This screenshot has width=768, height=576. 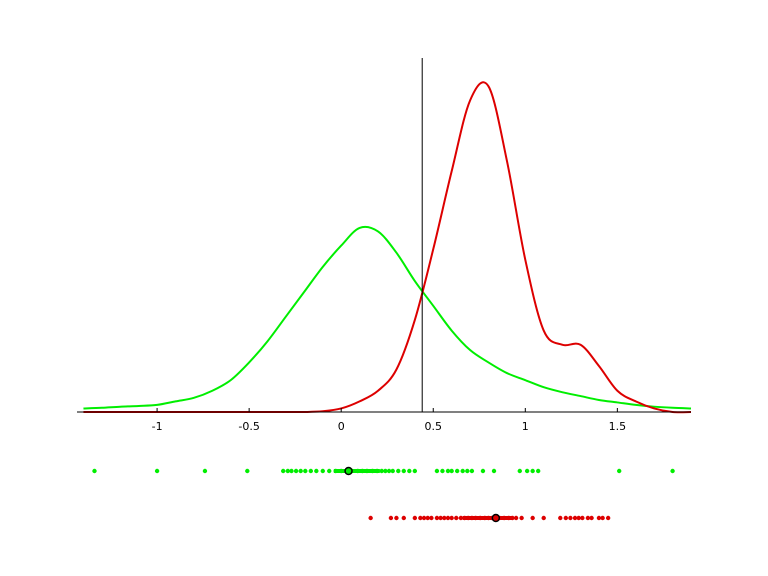 What do you see at coordinates (433, 426) in the screenshot?
I see `x-tick-label: 0.5` at bounding box center [433, 426].